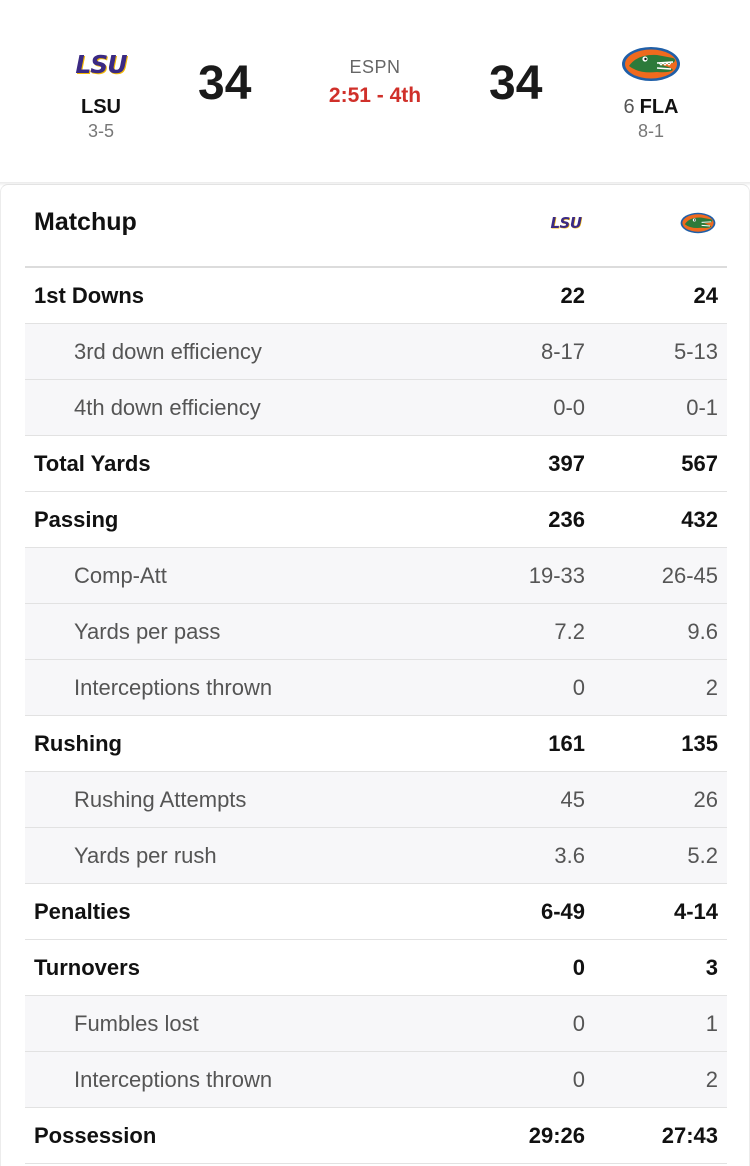 The width and height of the screenshot is (750, 1166). I want to click on matchup-header: Matchup LSU, so click(379, 235).